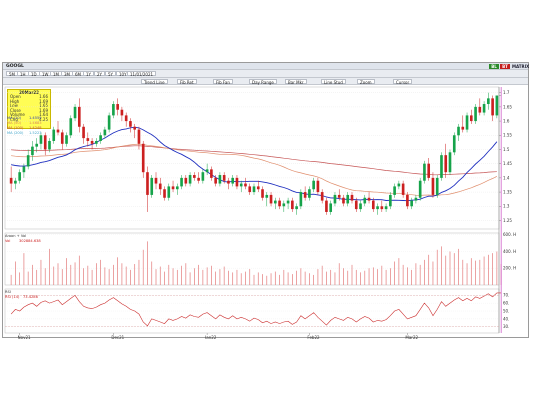 The height and width of the screenshot is (400, 555). What do you see at coordinates (494, 66) in the screenshot?
I see `status-badge: BL` at bounding box center [494, 66].